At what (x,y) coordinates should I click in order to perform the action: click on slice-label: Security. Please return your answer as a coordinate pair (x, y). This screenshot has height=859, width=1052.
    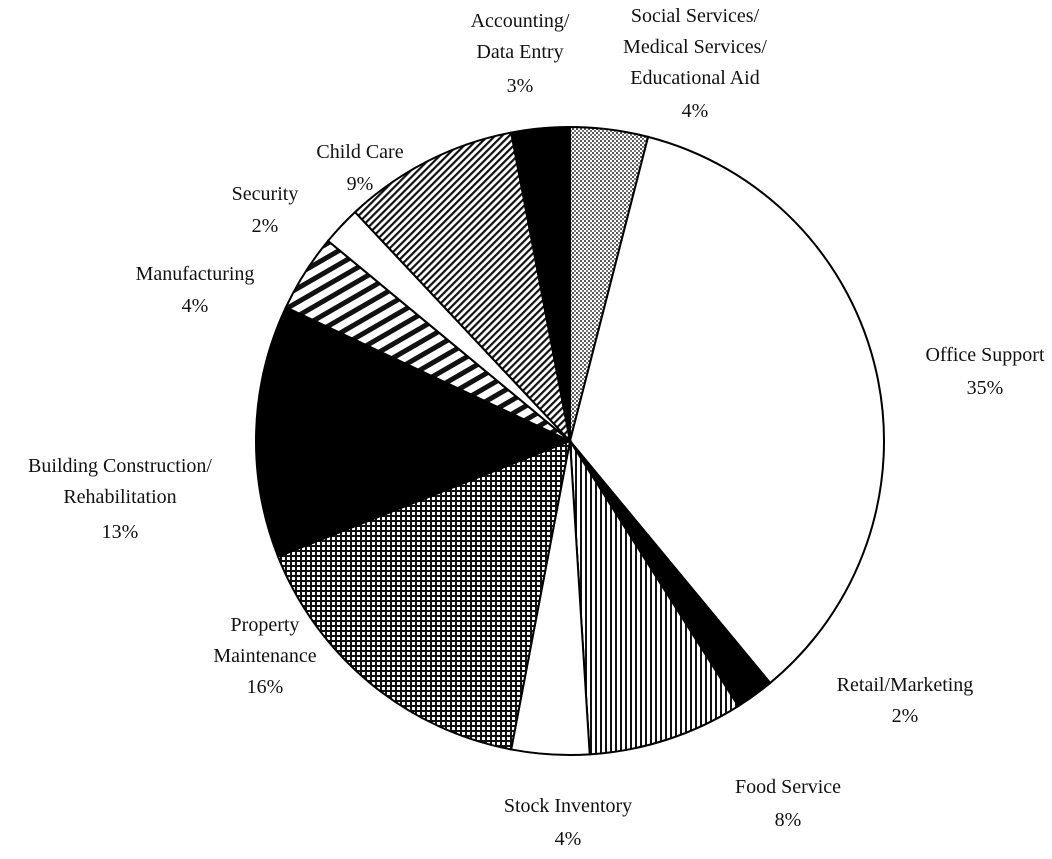
    Looking at the image, I should click on (265, 194).